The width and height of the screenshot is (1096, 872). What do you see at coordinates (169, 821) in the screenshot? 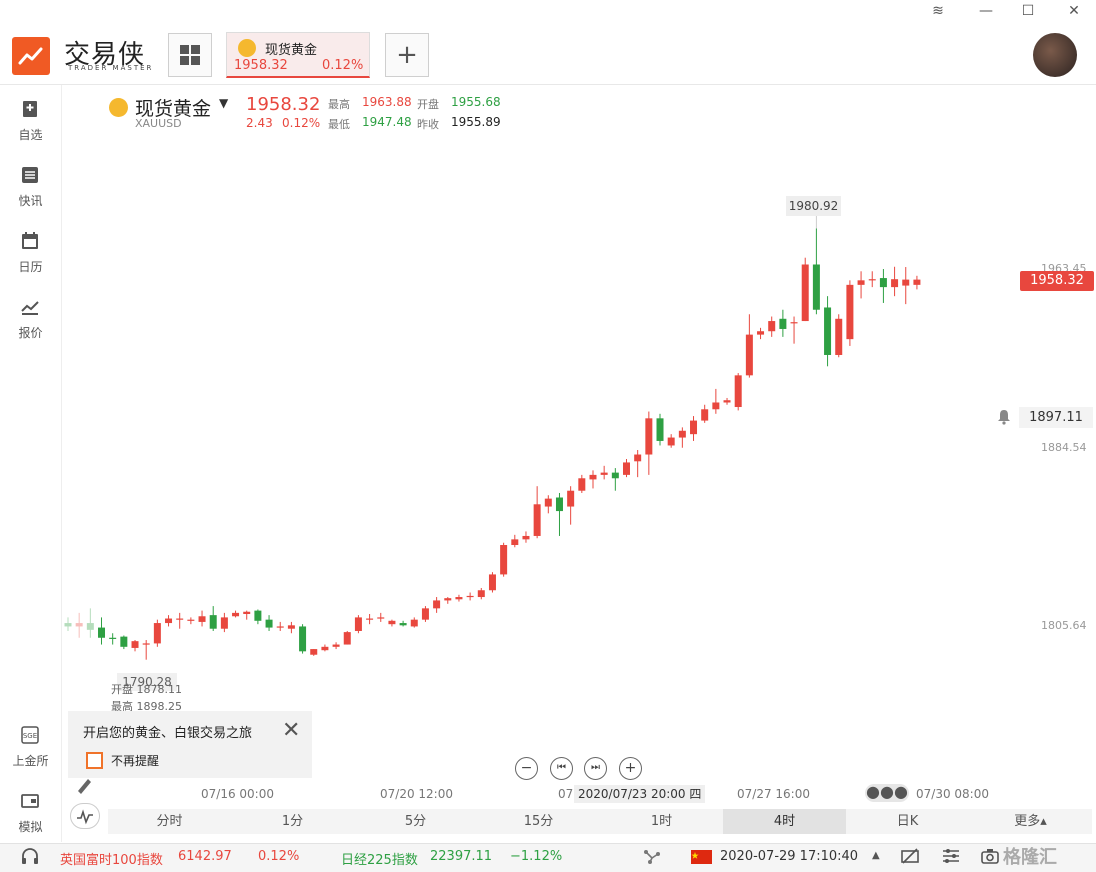
I see `period-tab-tick: 分时` at bounding box center [169, 821].